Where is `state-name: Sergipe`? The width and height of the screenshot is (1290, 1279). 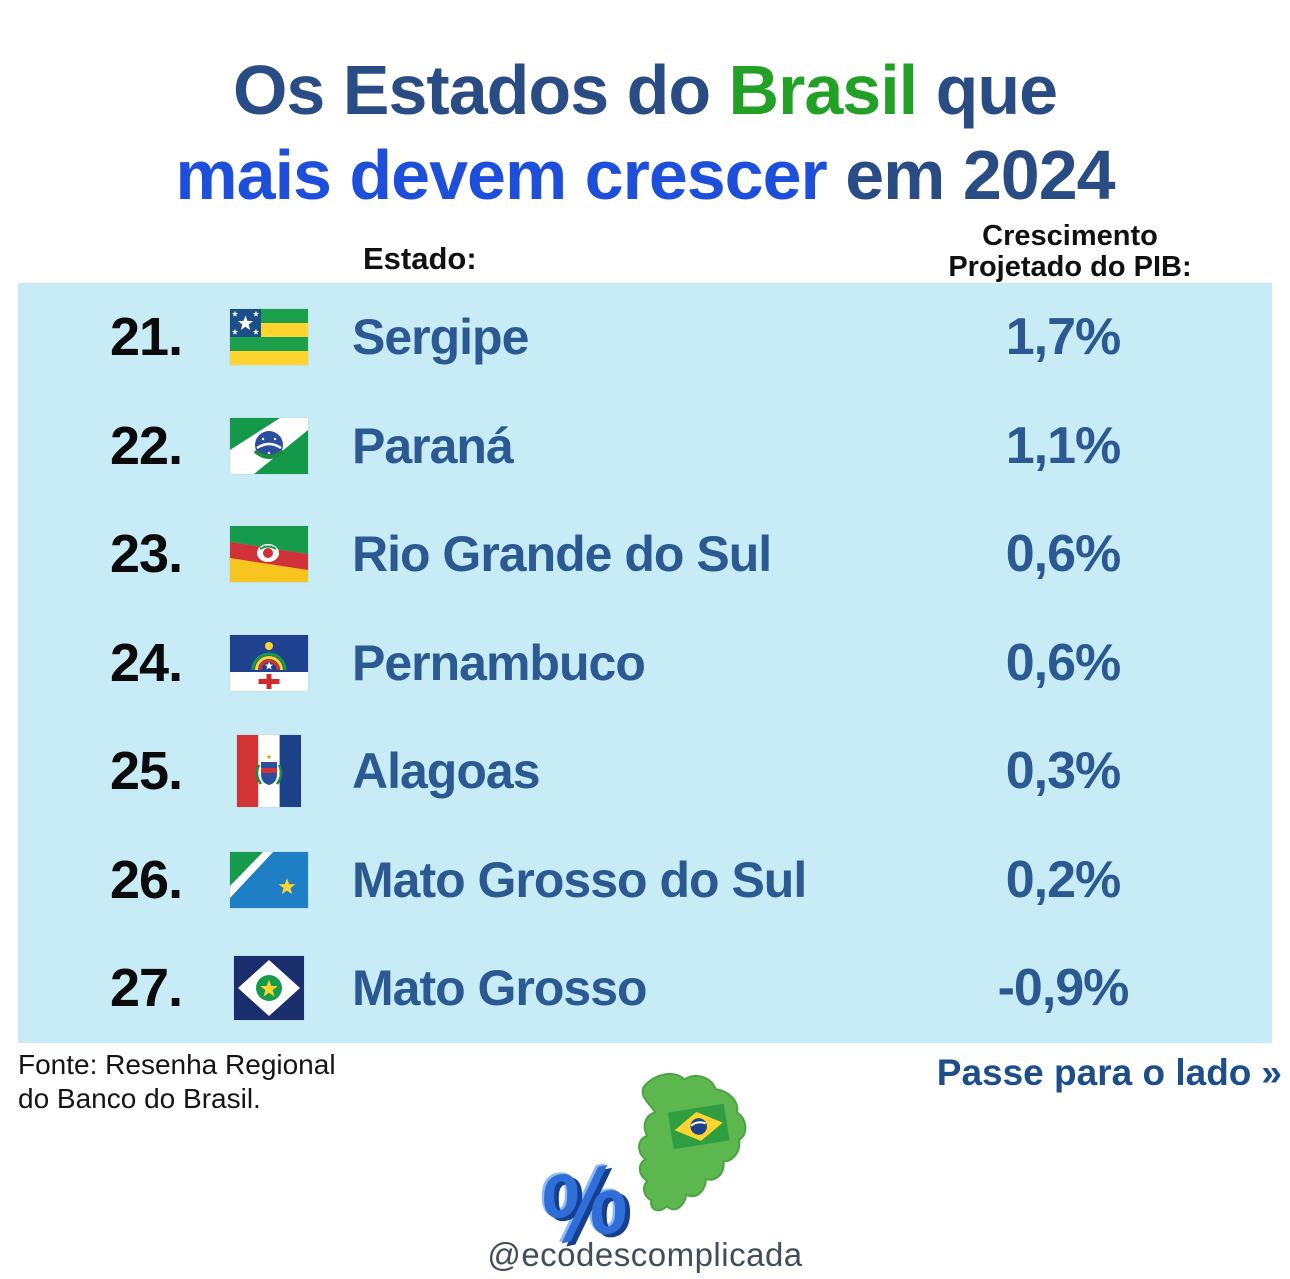
state-name: Sergipe is located at coordinates (440, 337).